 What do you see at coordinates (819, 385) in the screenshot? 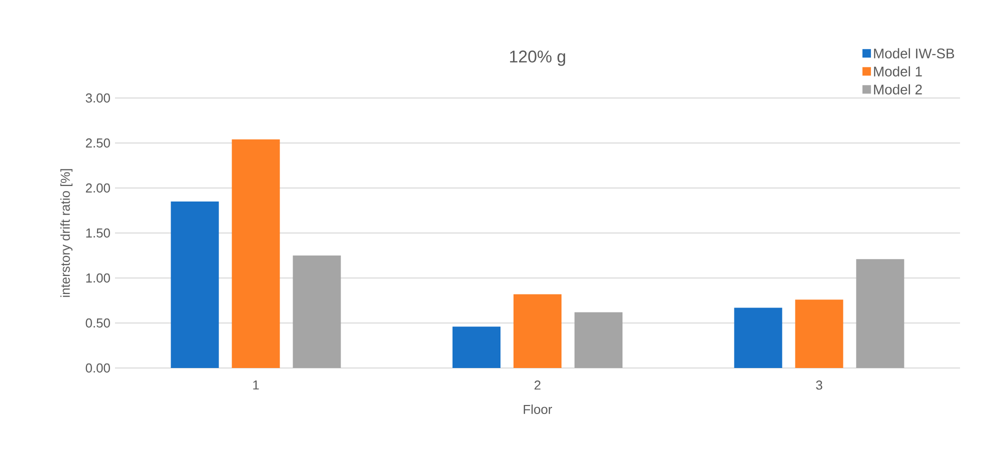
I see `x-tick-label: 3` at bounding box center [819, 385].